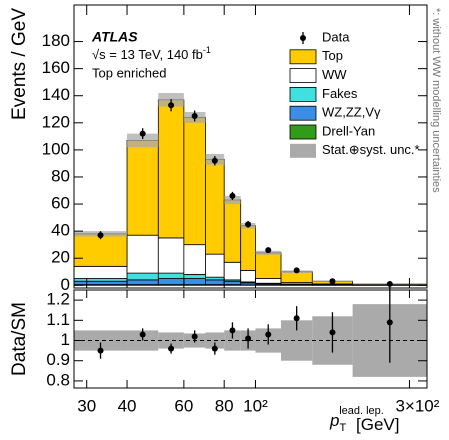 The height and width of the screenshot is (440, 449). Describe the element at coordinates (342, 428) in the screenshot. I see `x-label-subscript: T` at that location.